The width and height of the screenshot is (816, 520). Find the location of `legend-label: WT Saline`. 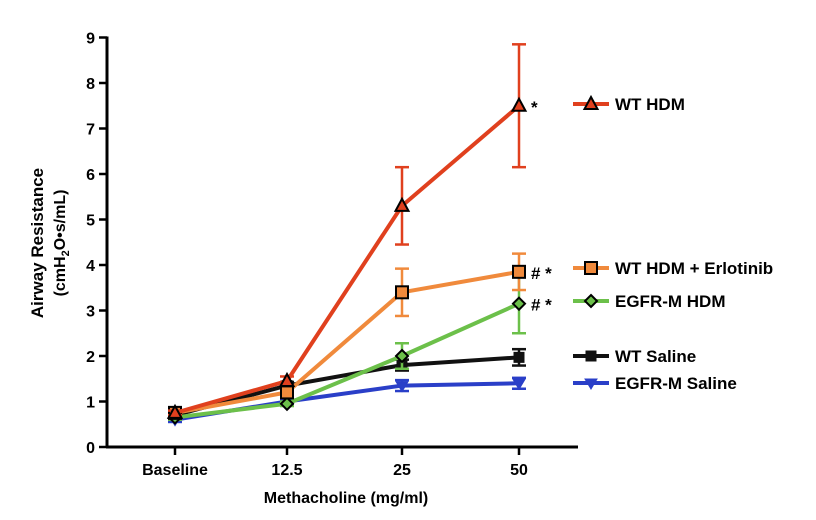

legend-label: WT Saline is located at coordinates (655, 356).